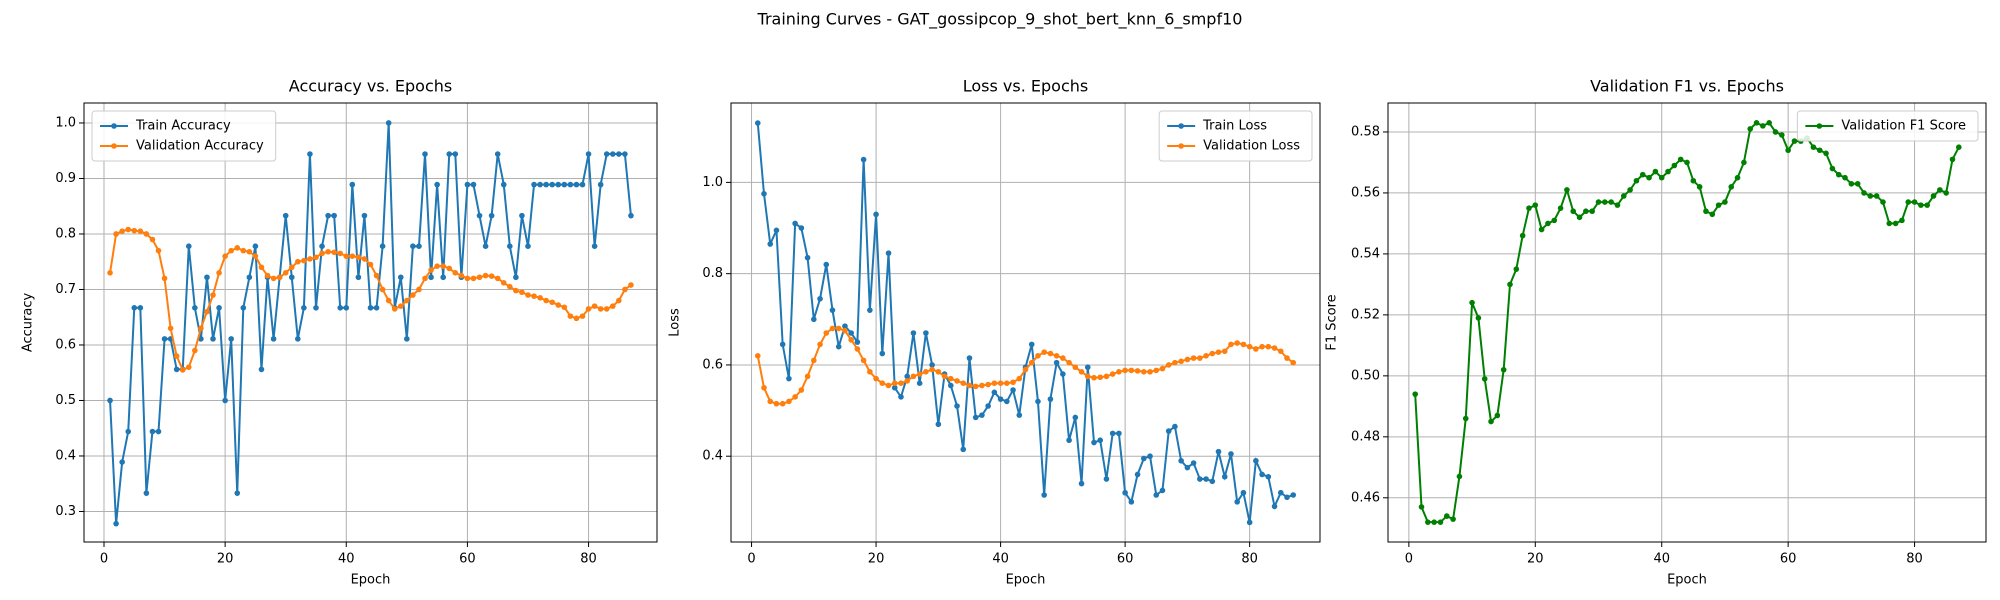 The width and height of the screenshot is (2000, 600). I want to click on x-tick-label: 40, so click(1661, 559).